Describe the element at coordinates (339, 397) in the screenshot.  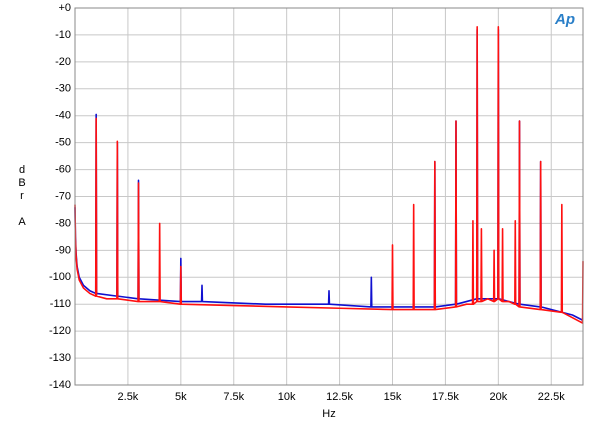
I see `x-tick-label: 12.5k` at that location.